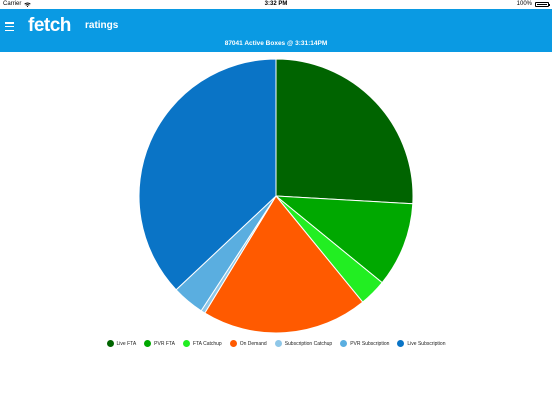 This screenshot has height=414, width=552. I want to click on battery-icon, so click(542, 4).